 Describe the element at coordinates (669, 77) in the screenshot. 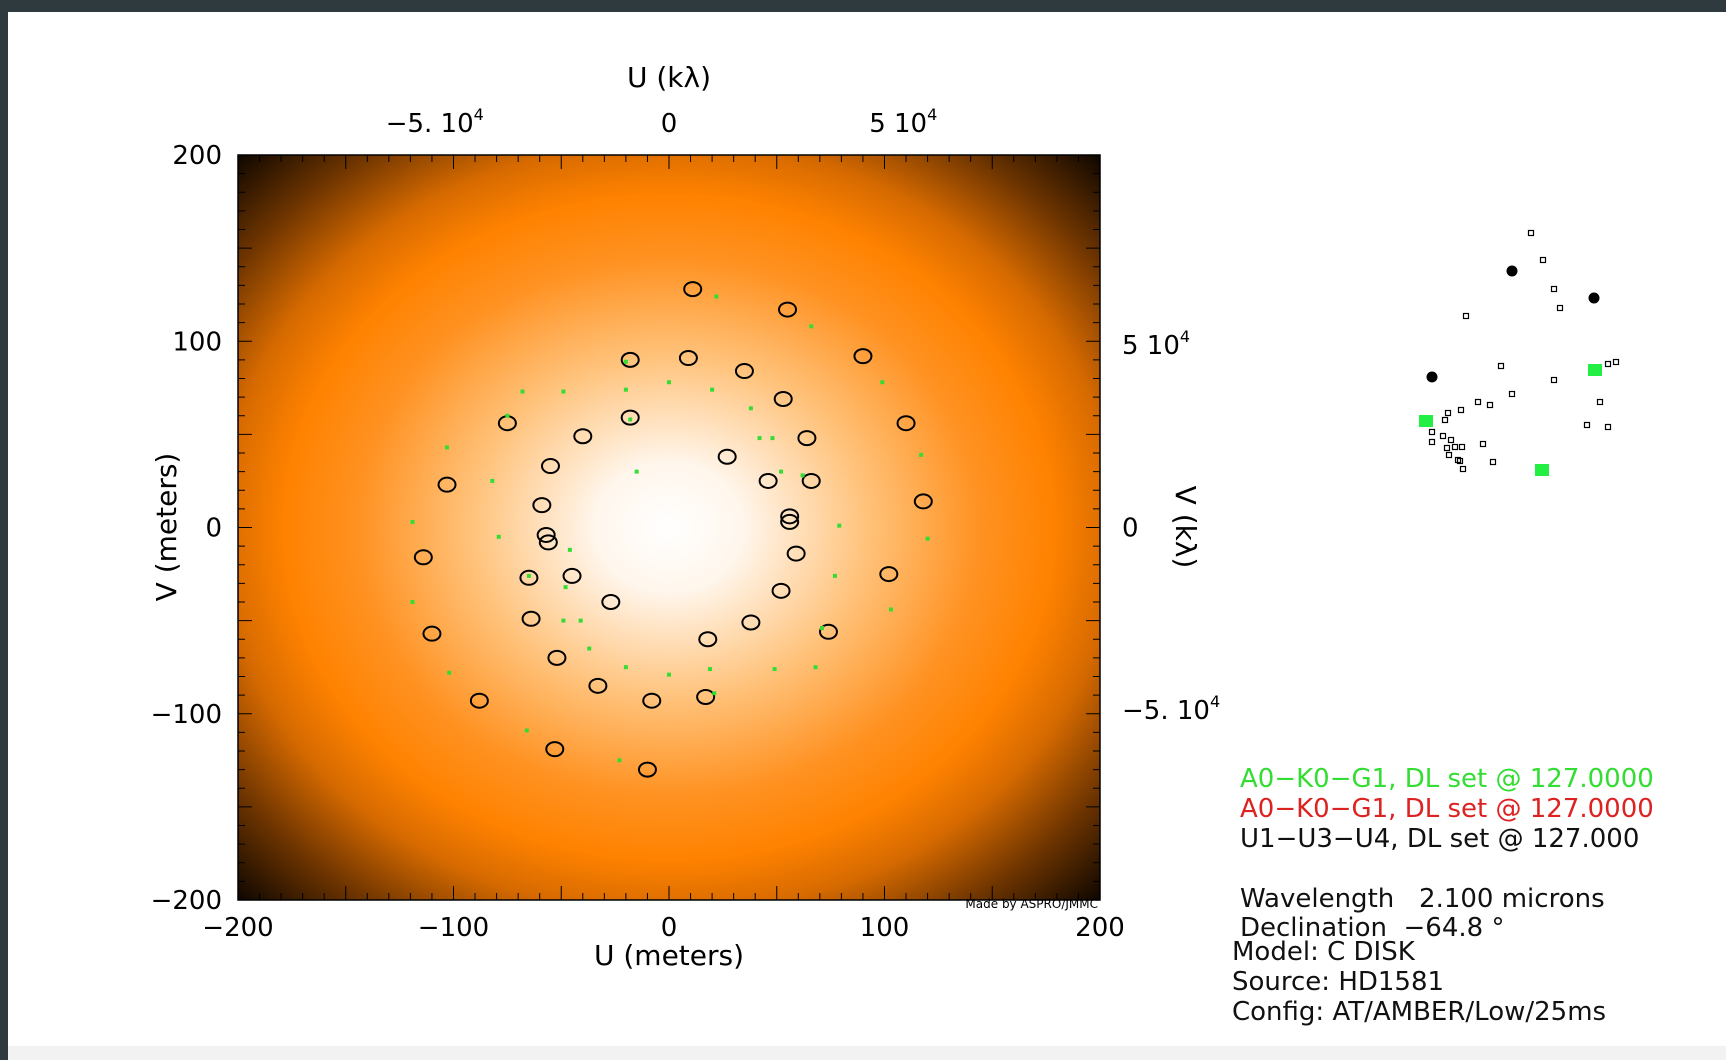

I see `top-axis-label: U (kλ)` at that location.